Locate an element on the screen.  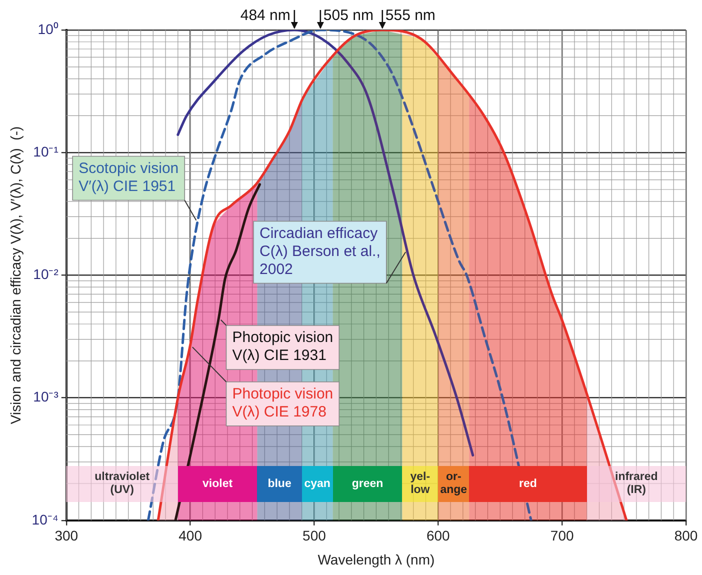
spectrum-label-box: infrared (IR) is located at coordinates (636, 484).